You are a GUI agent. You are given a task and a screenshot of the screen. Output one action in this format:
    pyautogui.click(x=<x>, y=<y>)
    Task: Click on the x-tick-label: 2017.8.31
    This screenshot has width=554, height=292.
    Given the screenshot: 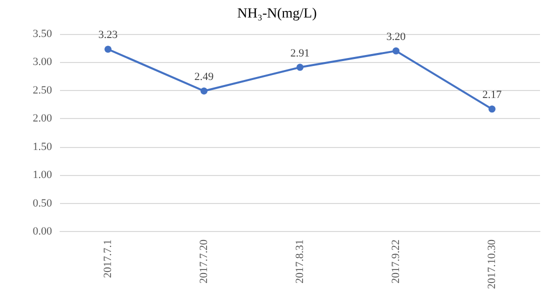 What is the action you would take?
    pyautogui.click(x=300, y=262)
    